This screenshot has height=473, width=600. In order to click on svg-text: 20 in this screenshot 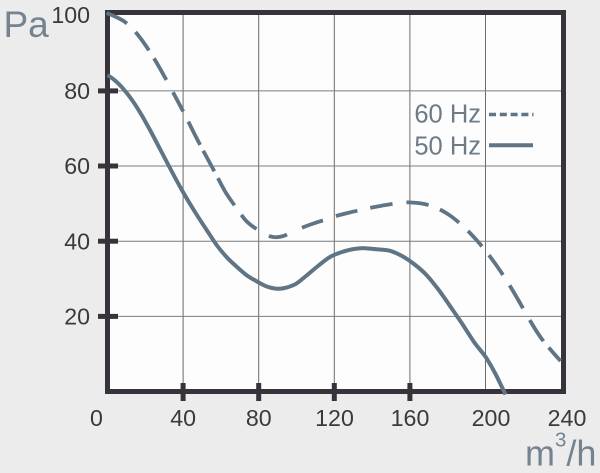, I will do `click(77, 317)`.